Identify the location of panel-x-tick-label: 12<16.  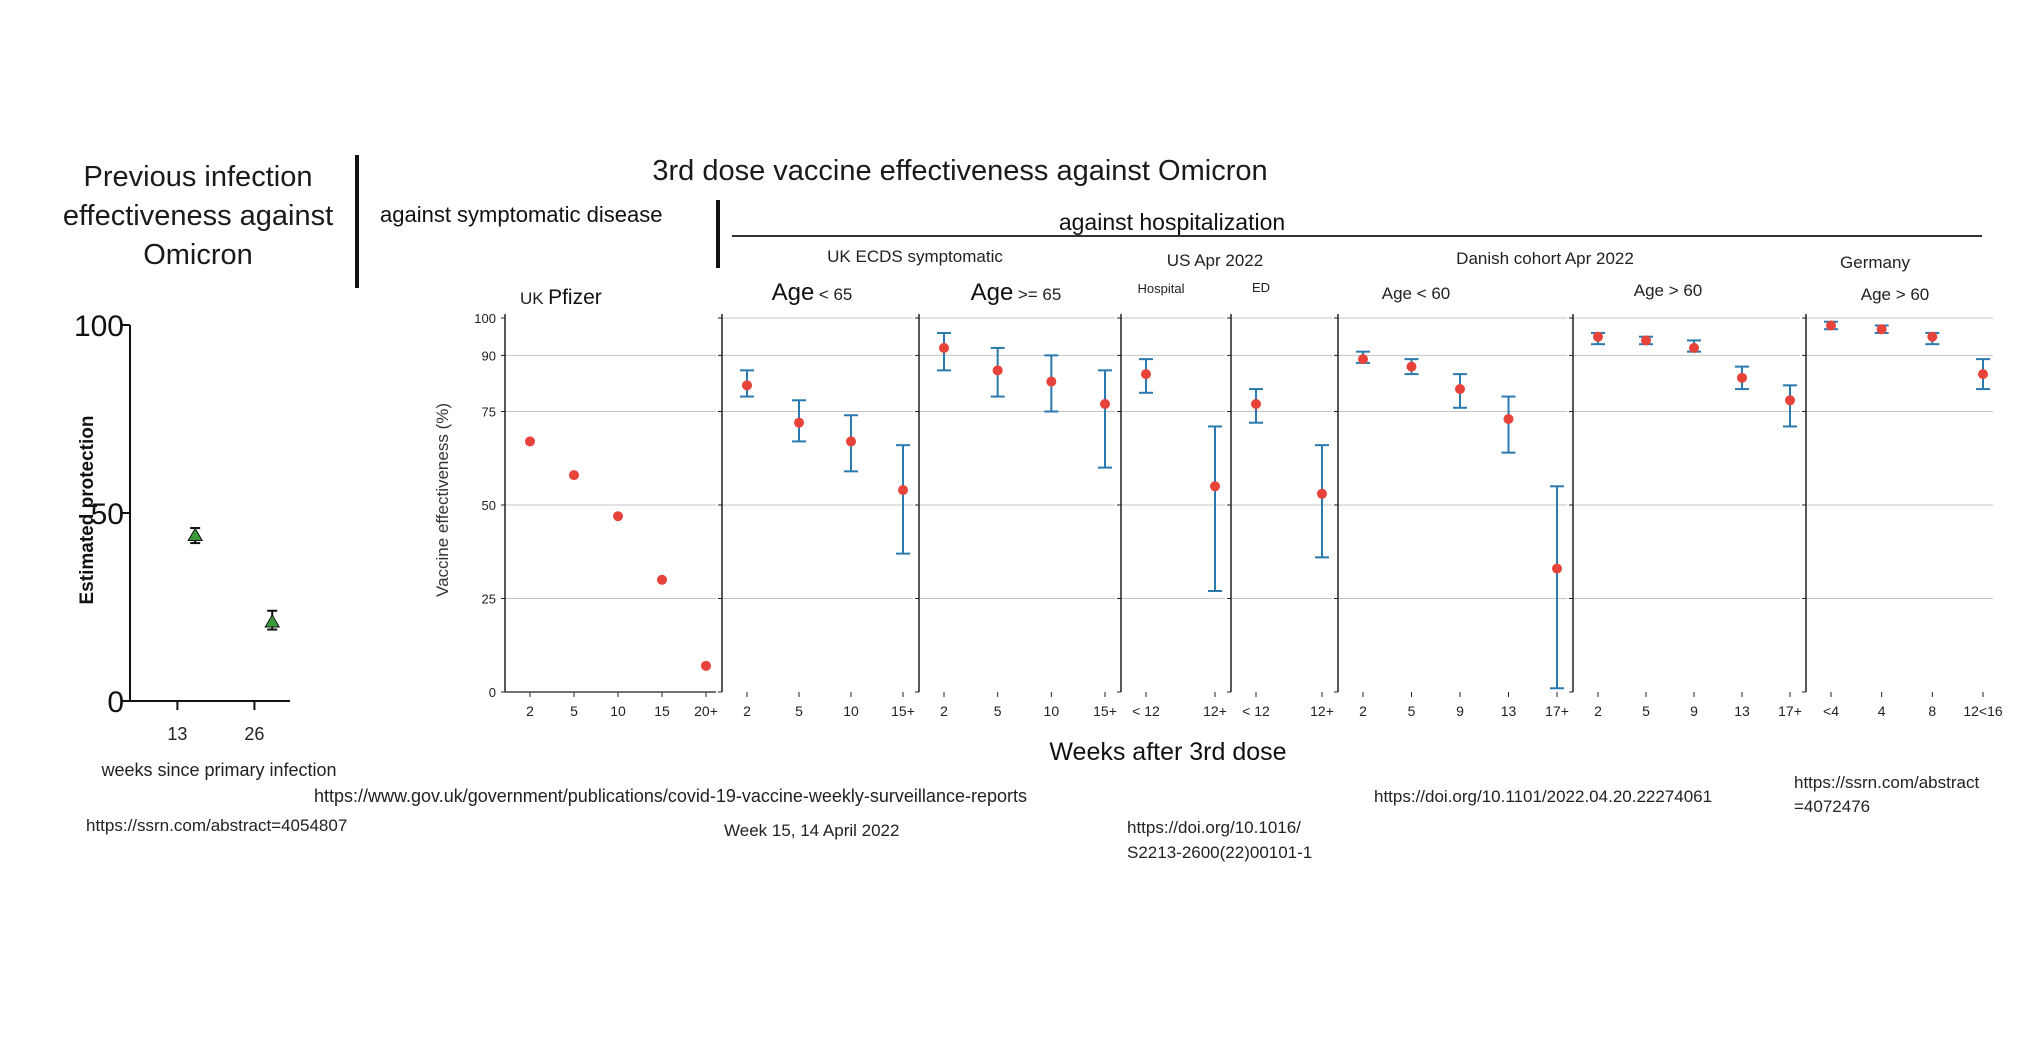
(1983, 711).